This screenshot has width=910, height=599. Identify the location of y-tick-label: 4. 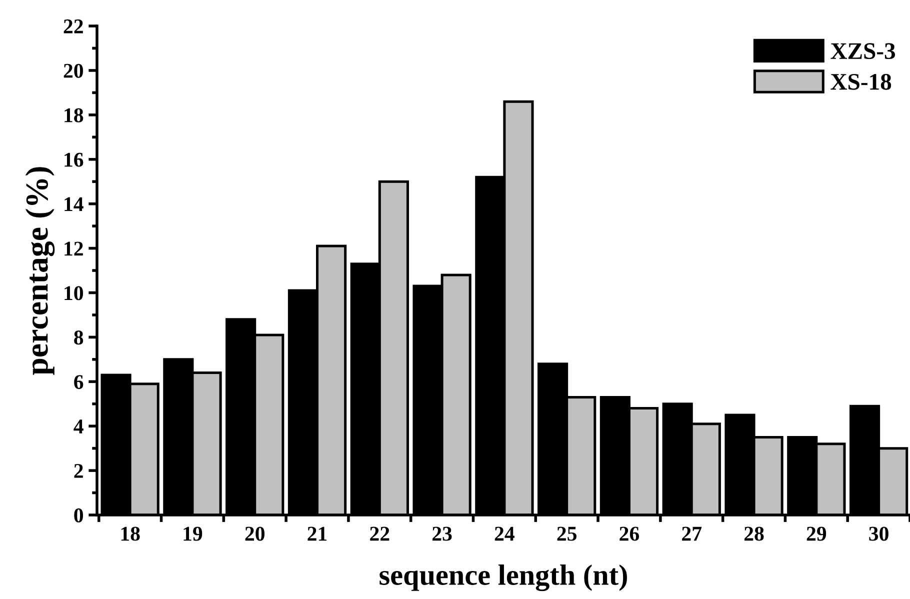
(79, 427).